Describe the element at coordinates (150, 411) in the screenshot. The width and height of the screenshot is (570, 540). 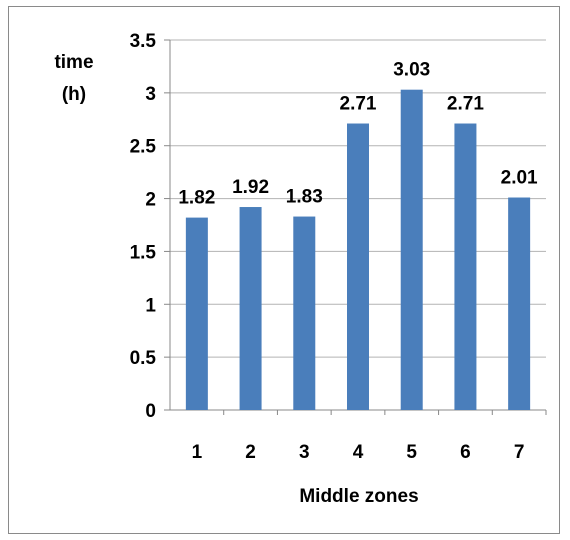
I see `y-tick-label: 0` at that location.